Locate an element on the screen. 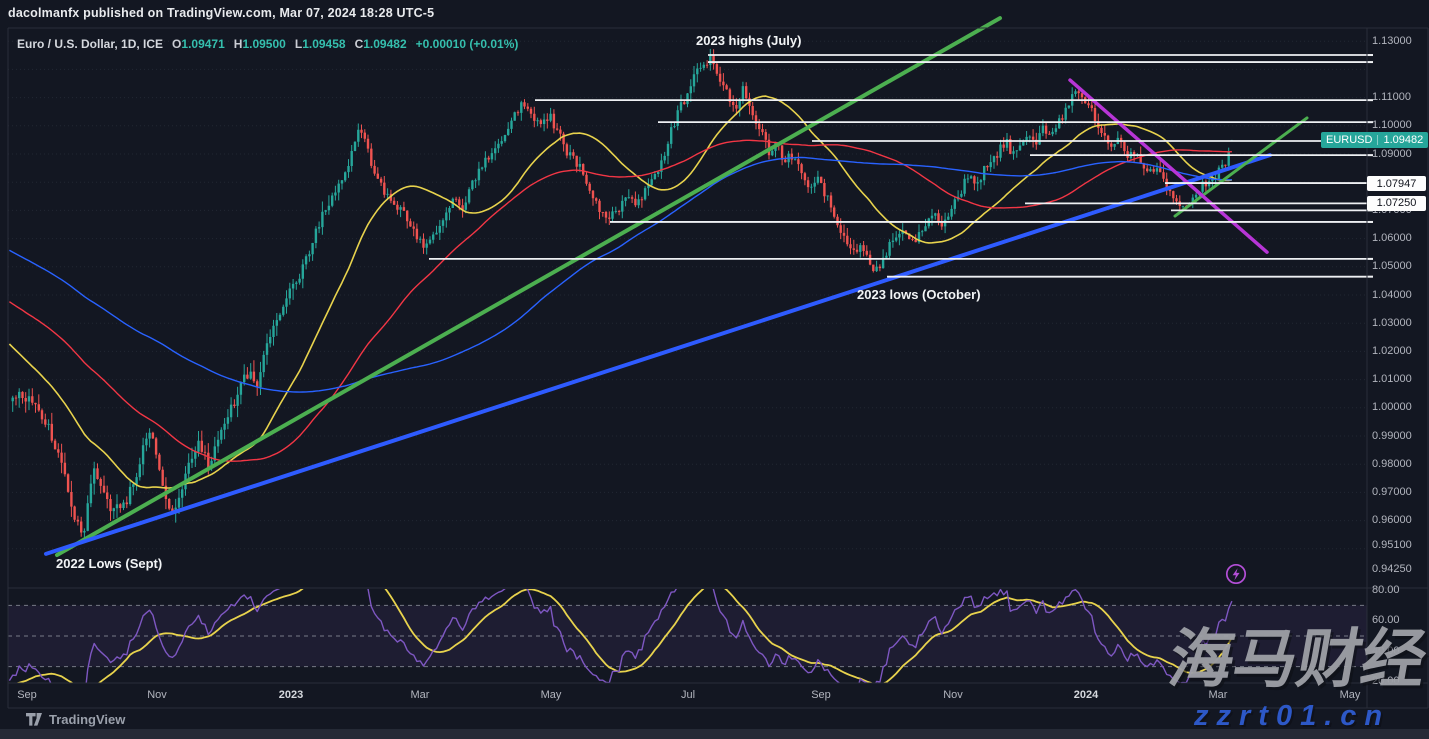 The width and height of the screenshot is (1429, 739). price-axis-label: 1.01000 is located at coordinates (1392, 379).